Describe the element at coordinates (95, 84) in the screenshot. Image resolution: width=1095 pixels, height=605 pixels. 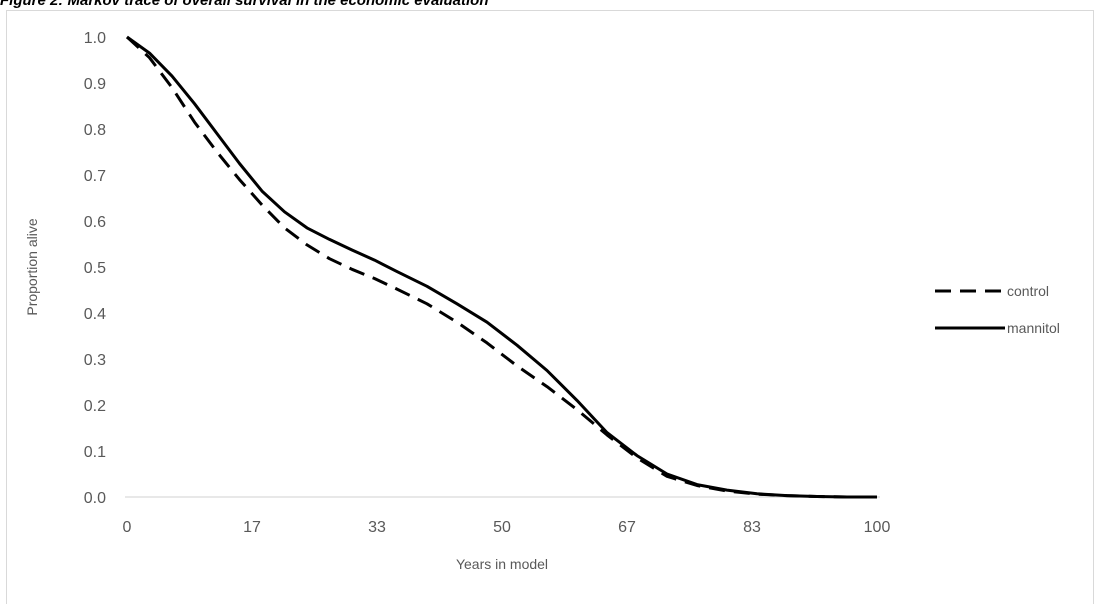
I see `y-tick-label: 0.9` at that location.